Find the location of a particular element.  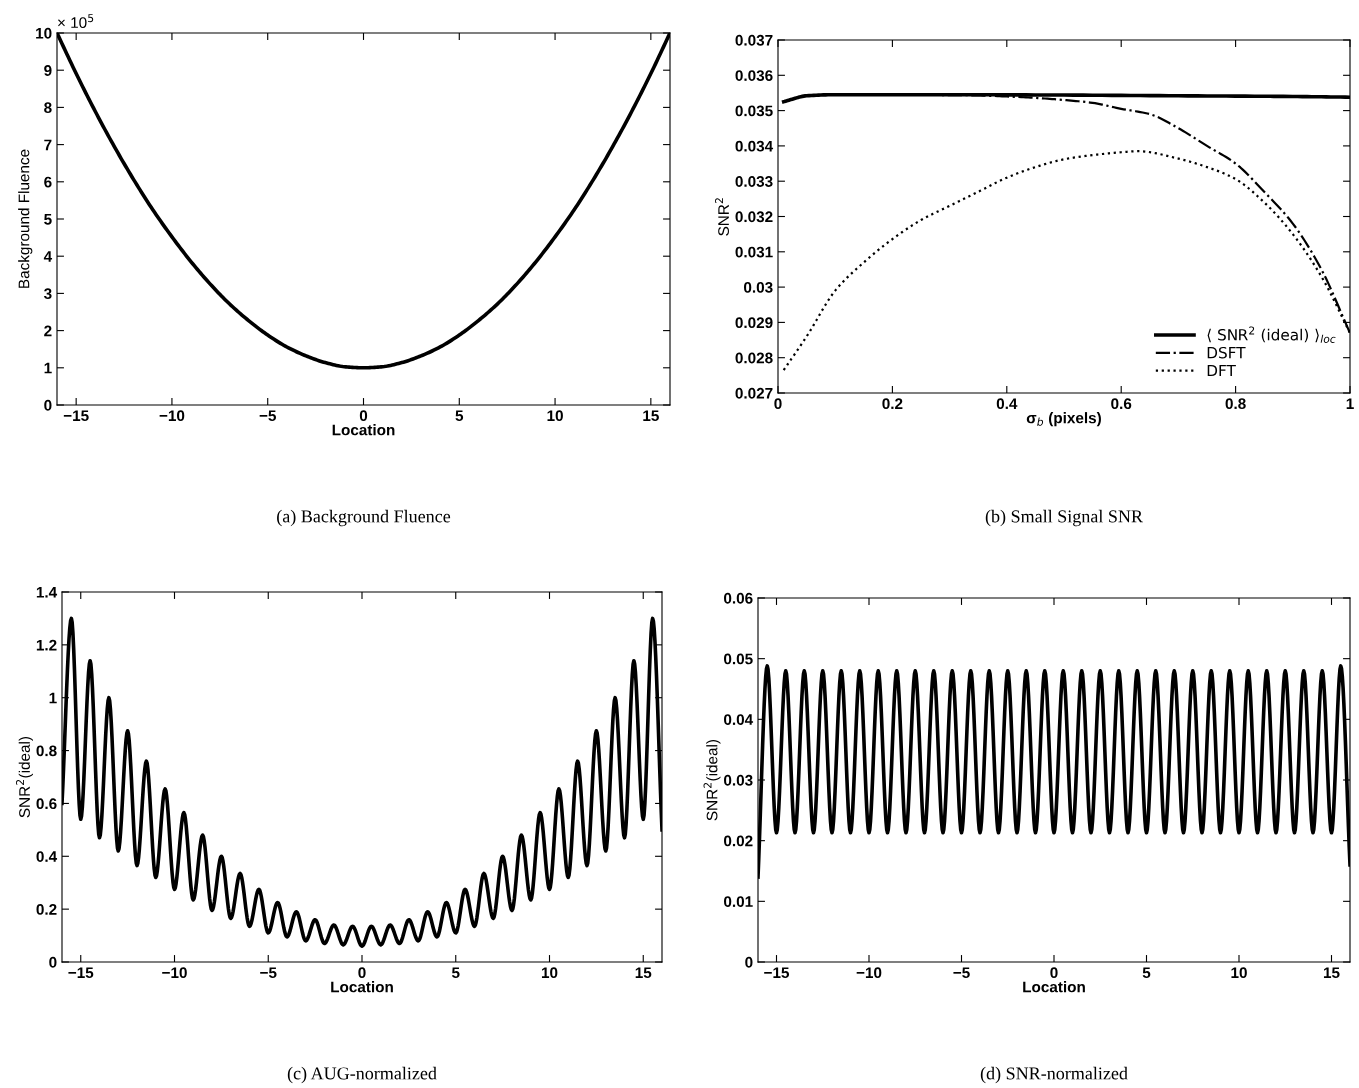

y-tick-label: 3 is located at coordinates (47, 294).